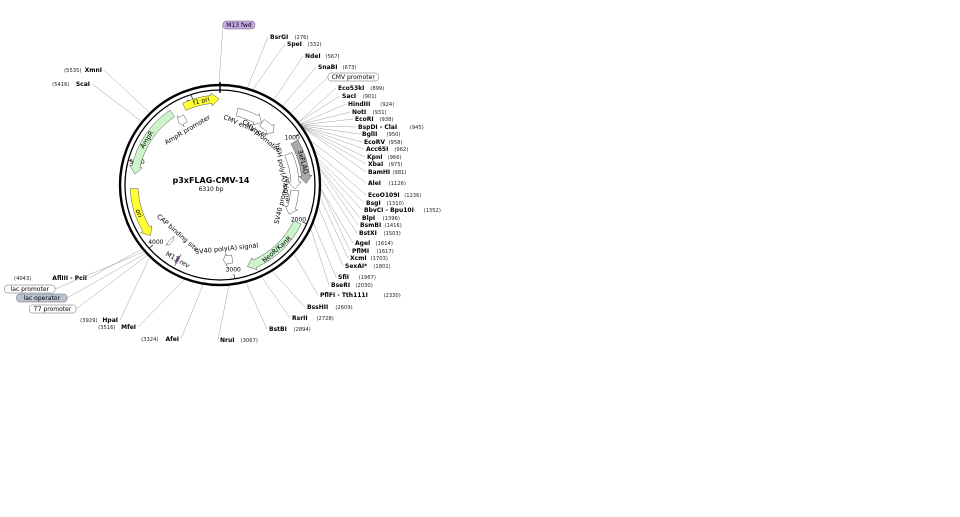  Describe the element at coordinates (322, 56) in the screenshot. I see `site-ndei: NdeI (567)` at that location.